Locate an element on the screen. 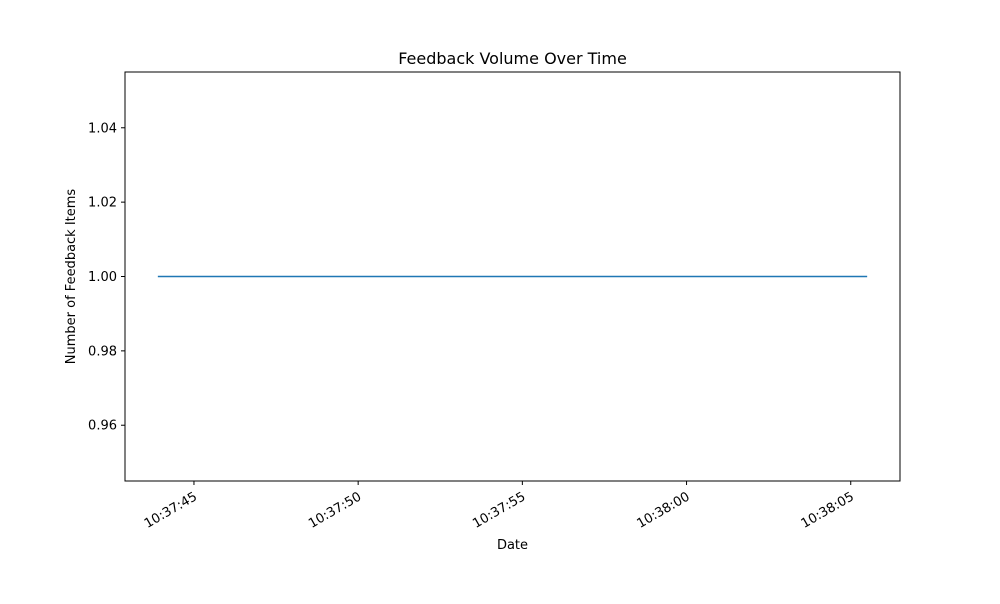 This screenshot has height=604, width=1000. y-tick-label: 1.02 is located at coordinates (102, 203).